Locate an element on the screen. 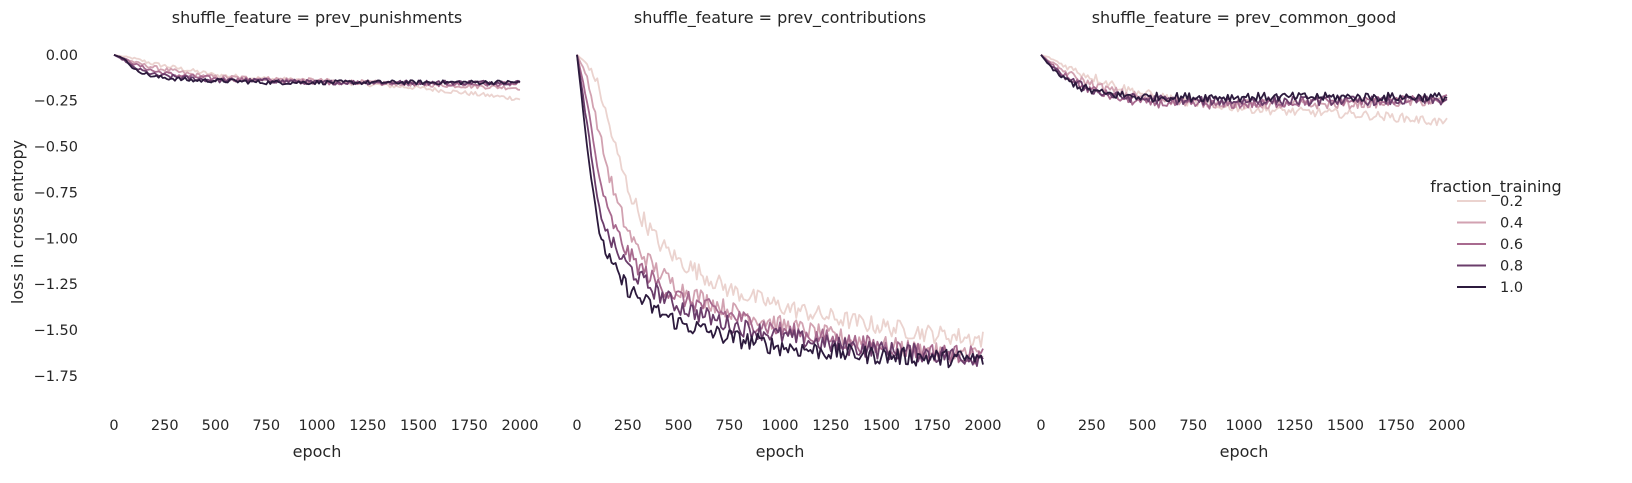  y-tick-label: −0.50 is located at coordinates (56, 148).